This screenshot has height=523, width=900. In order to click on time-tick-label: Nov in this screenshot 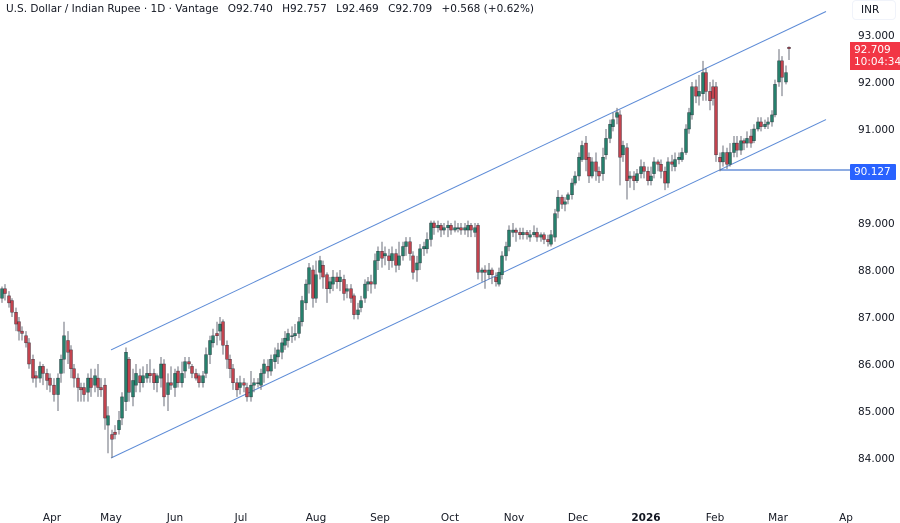, I will do `click(514, 517)`.